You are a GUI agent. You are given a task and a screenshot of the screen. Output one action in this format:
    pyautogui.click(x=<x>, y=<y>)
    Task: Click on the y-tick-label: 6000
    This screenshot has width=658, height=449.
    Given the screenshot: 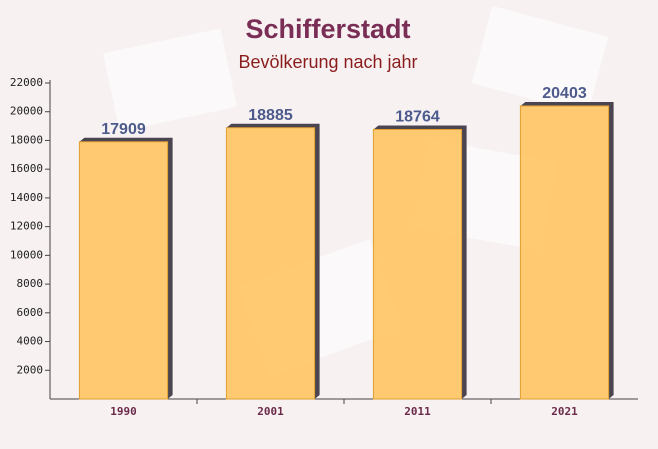 What is the action you would take?
    pyautogui.click(x=30, y=312)
    